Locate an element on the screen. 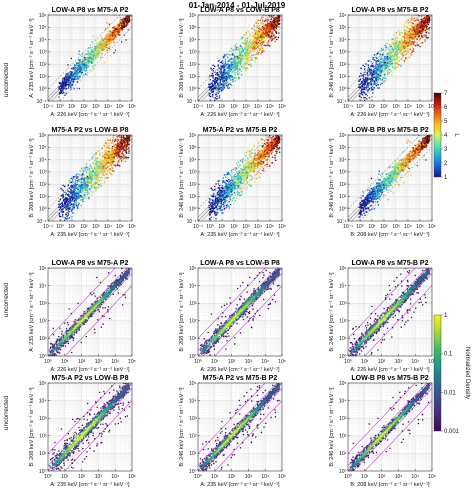 The image size is (474, 496). x-tick-label: 10² is located at coordinates (234, 107).